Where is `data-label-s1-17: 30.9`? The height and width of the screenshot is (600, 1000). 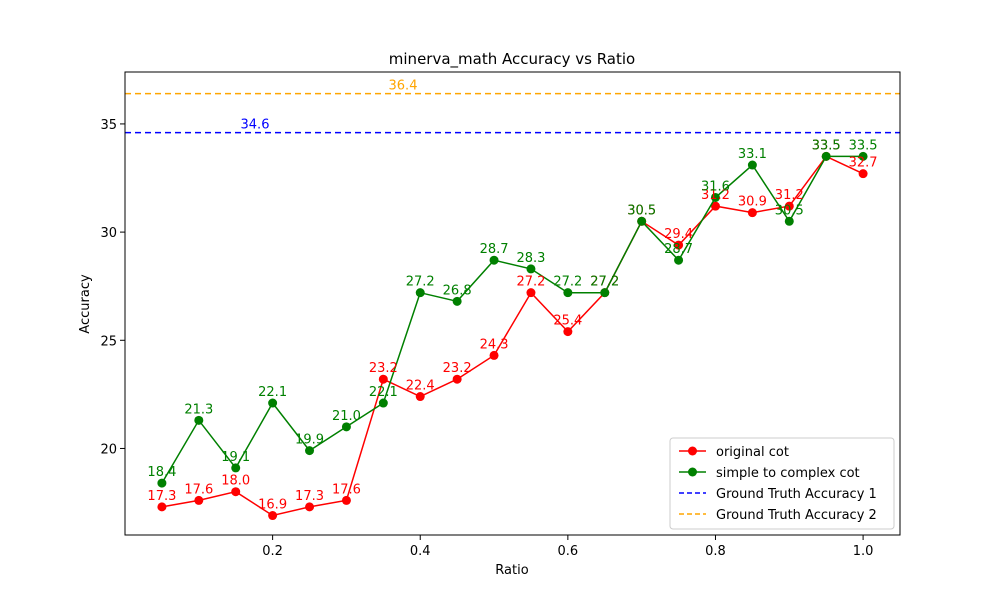
data-label-s1-17: 30.9 is located at coordinates (752, 202).